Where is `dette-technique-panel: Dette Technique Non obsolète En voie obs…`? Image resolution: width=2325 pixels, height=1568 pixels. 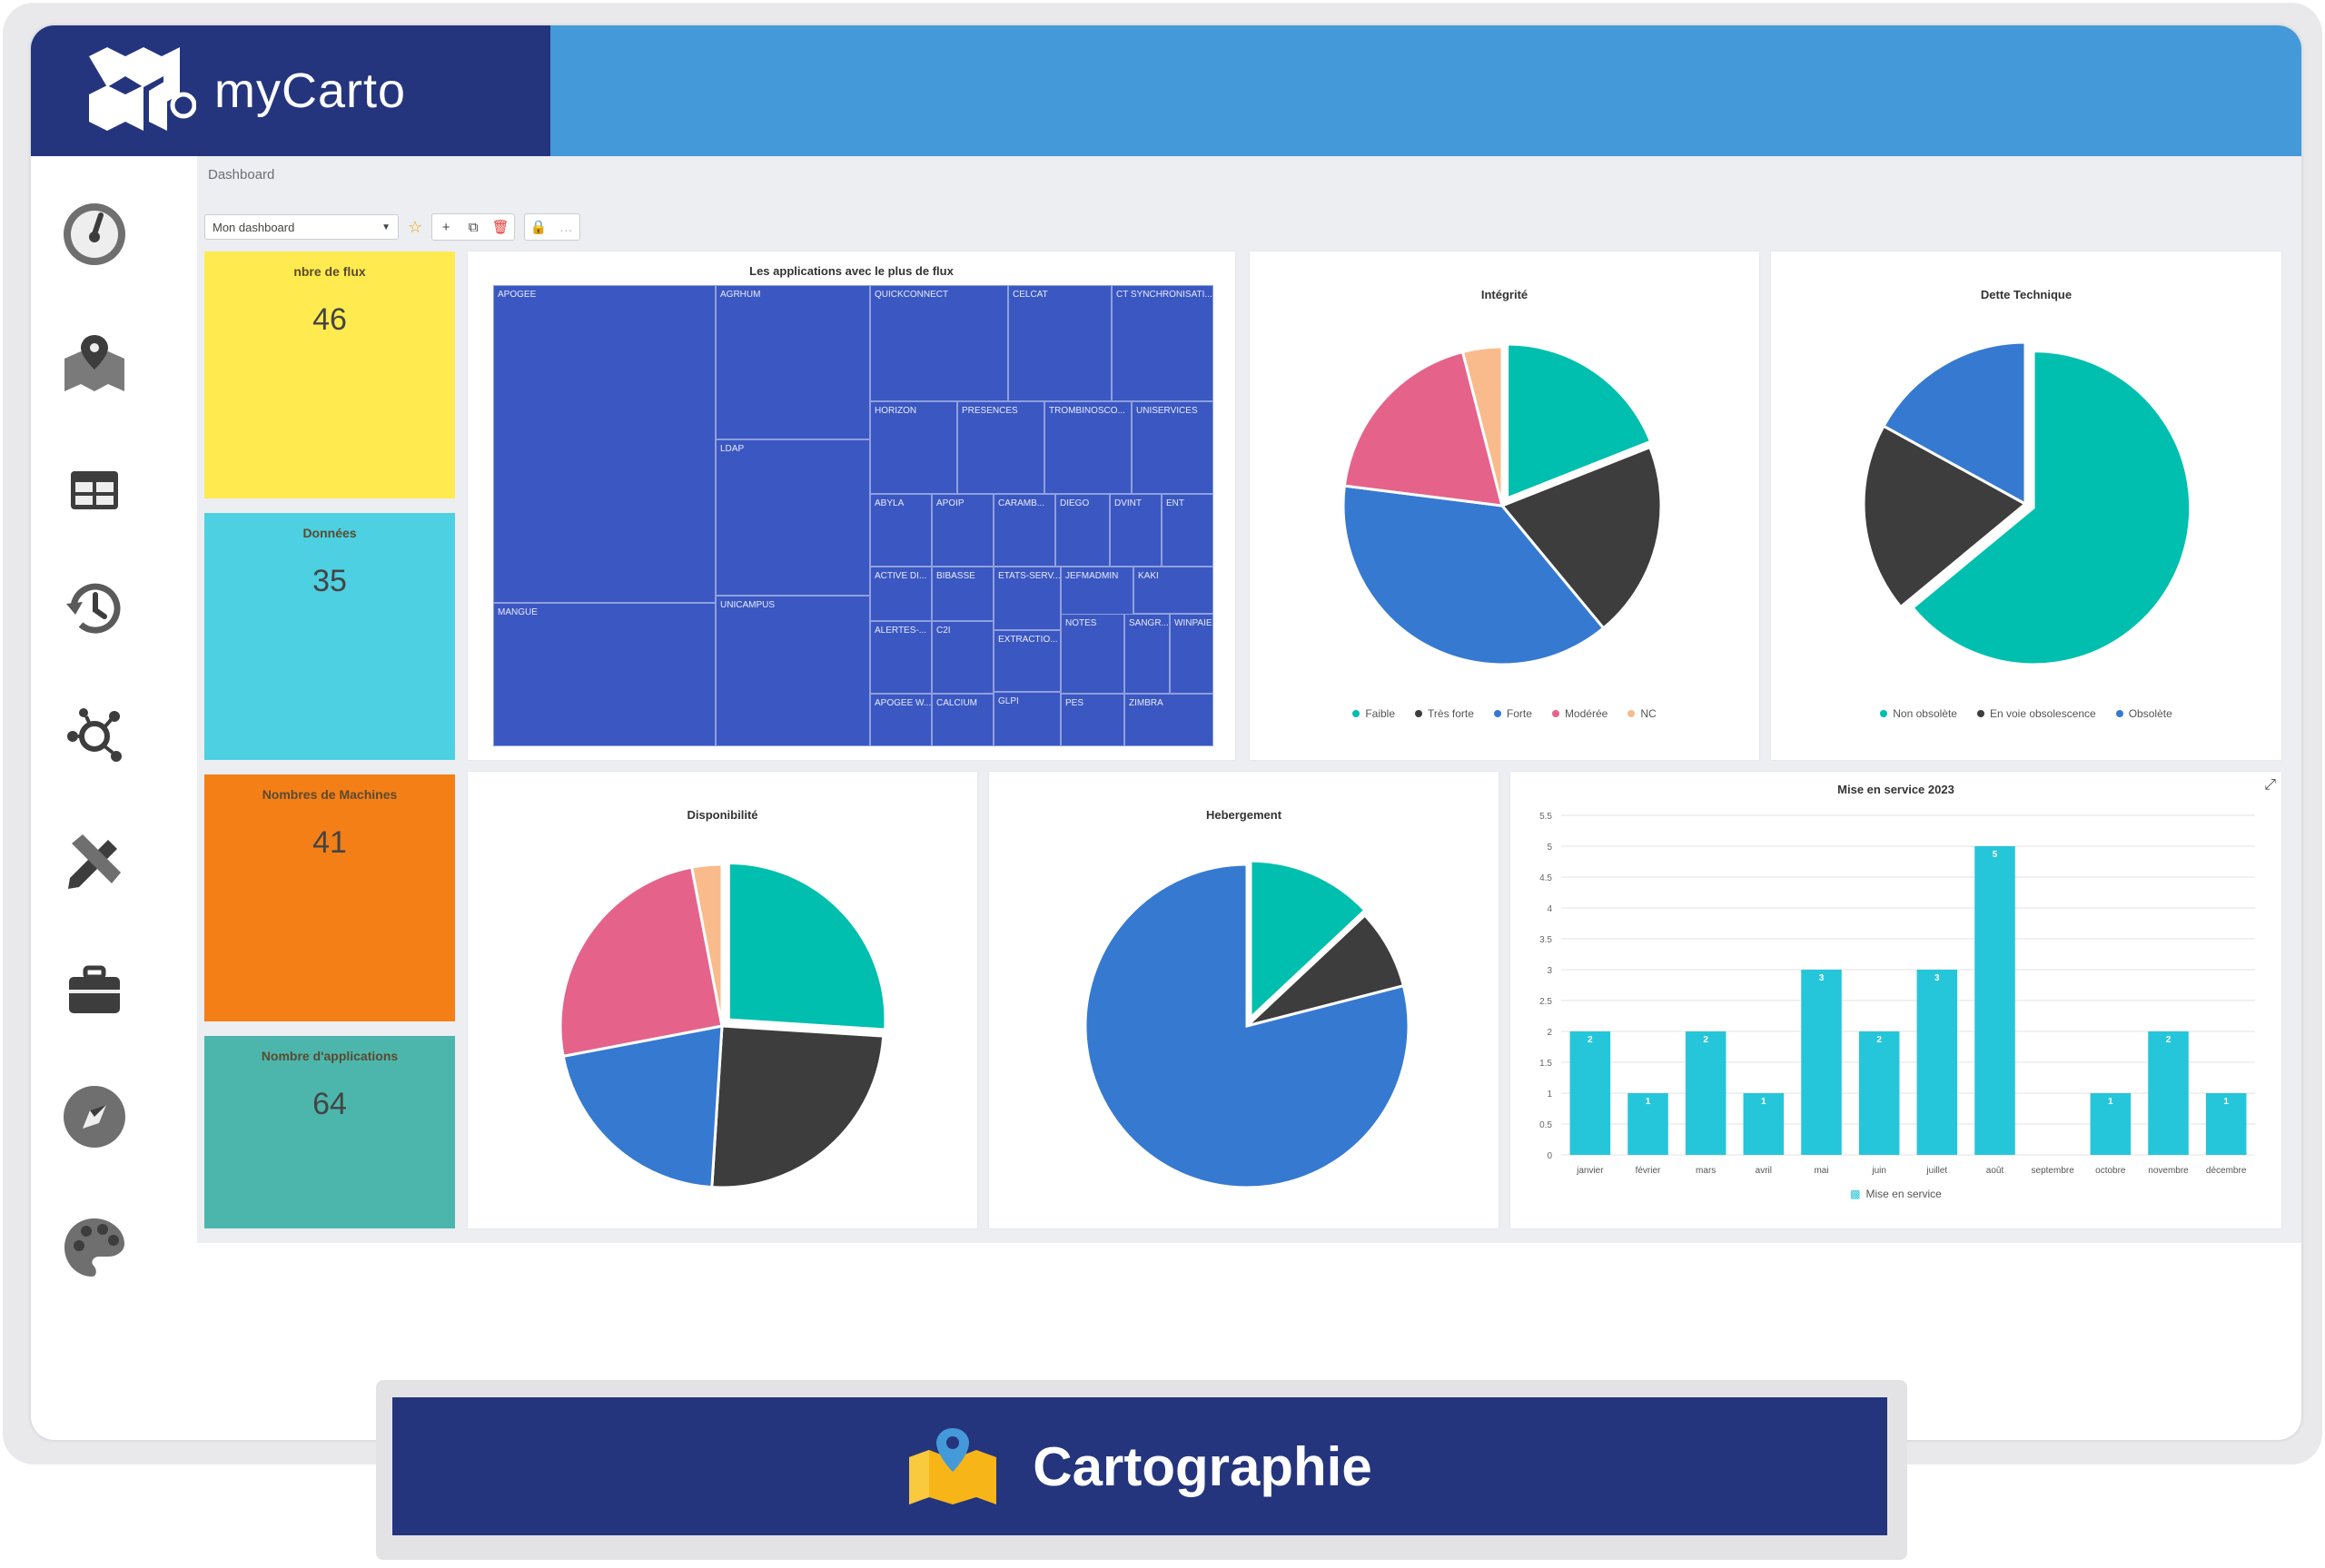 dette-technique-panel: Dette Technique Non obsolète En voie obs… is located at coordinates (2026, 506).